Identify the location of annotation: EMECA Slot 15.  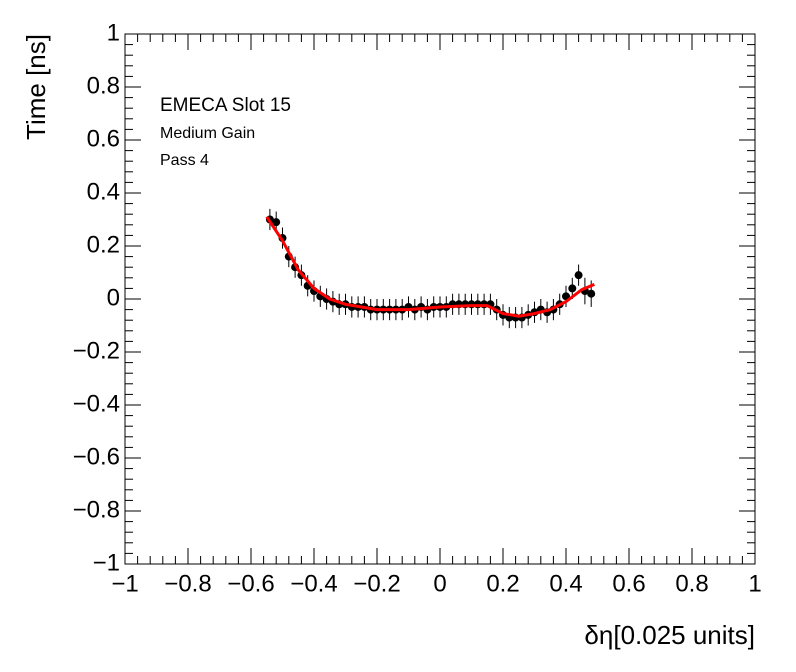
(225, 105).